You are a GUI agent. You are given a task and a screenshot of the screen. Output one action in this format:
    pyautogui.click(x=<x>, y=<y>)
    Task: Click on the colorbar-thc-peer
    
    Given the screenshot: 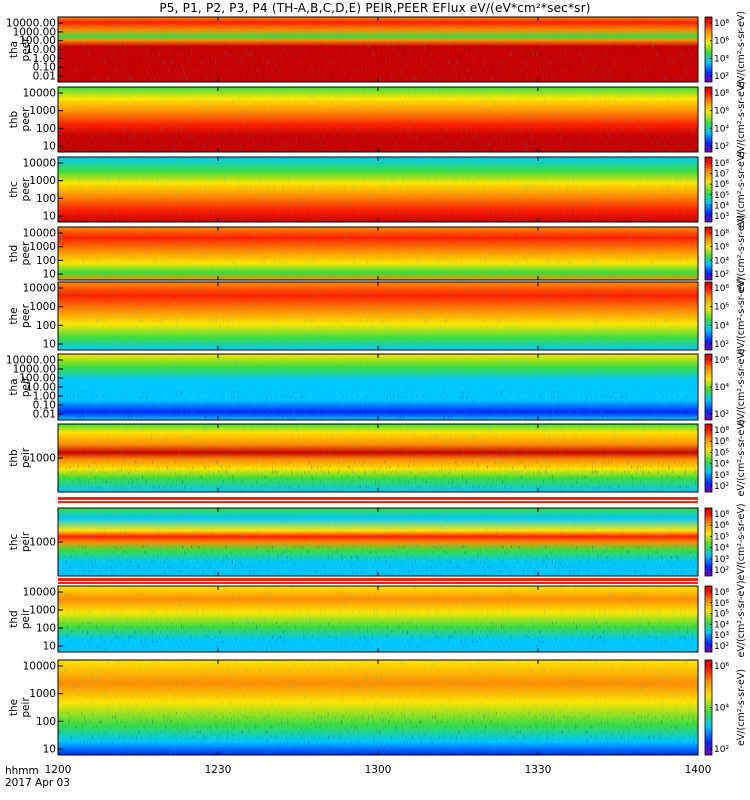 What is the action you would take?
    pyautogui.click(x=708, y=189)
    